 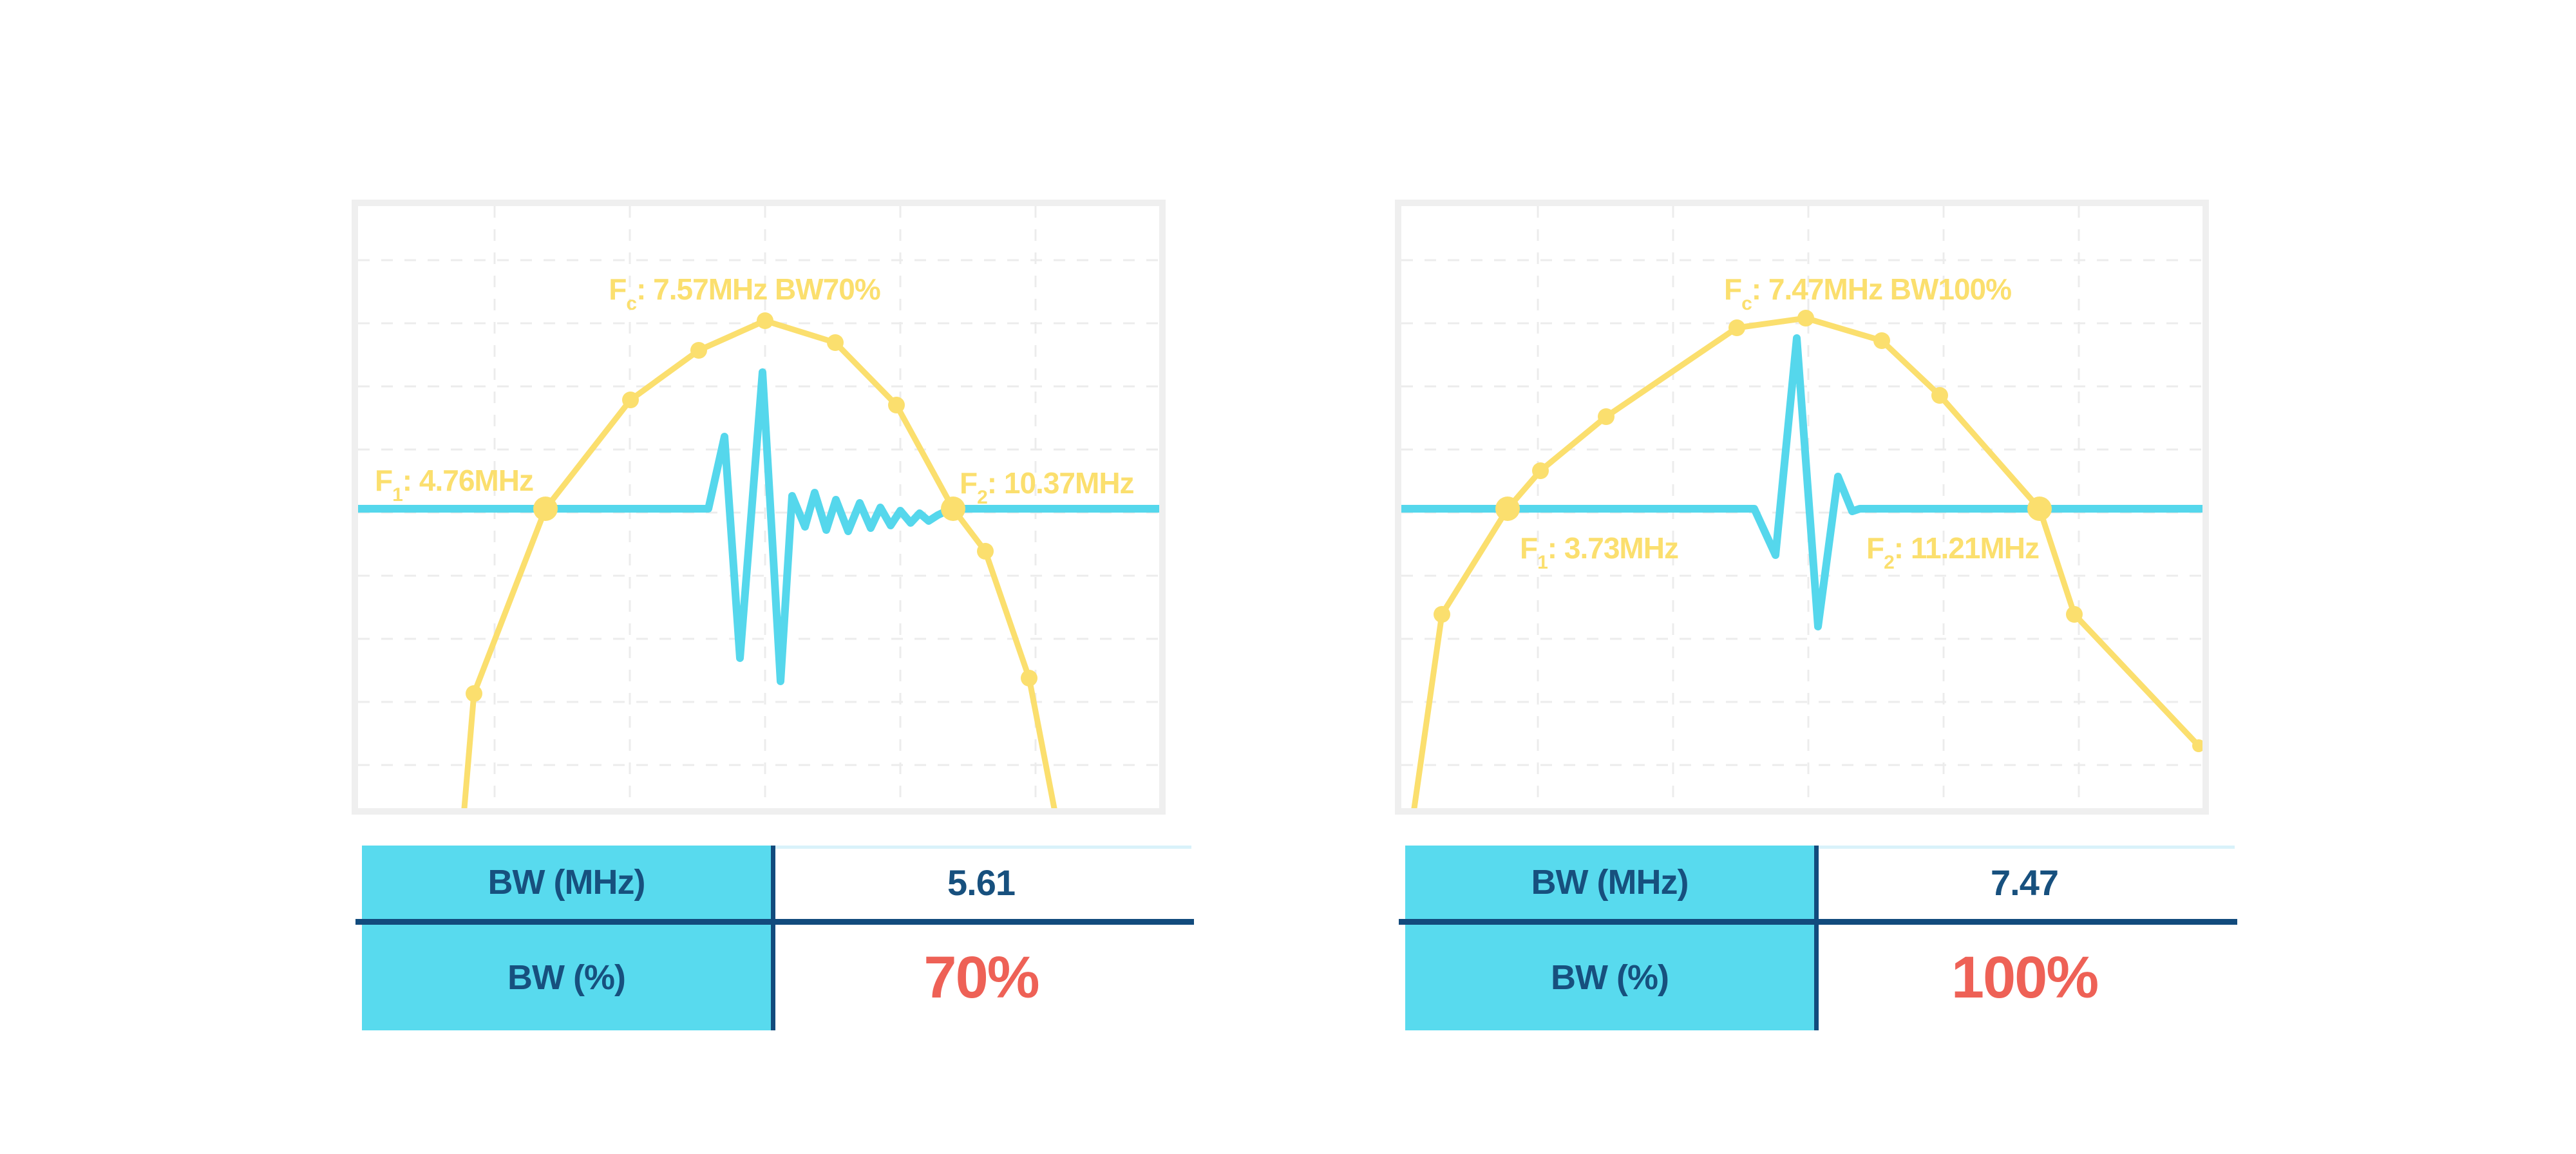 What do you see at coordinates (1953, 552) in the screenshot?
I see `f2-annotation: F2: 11.21MHz` at bounding box center [1953, 552].